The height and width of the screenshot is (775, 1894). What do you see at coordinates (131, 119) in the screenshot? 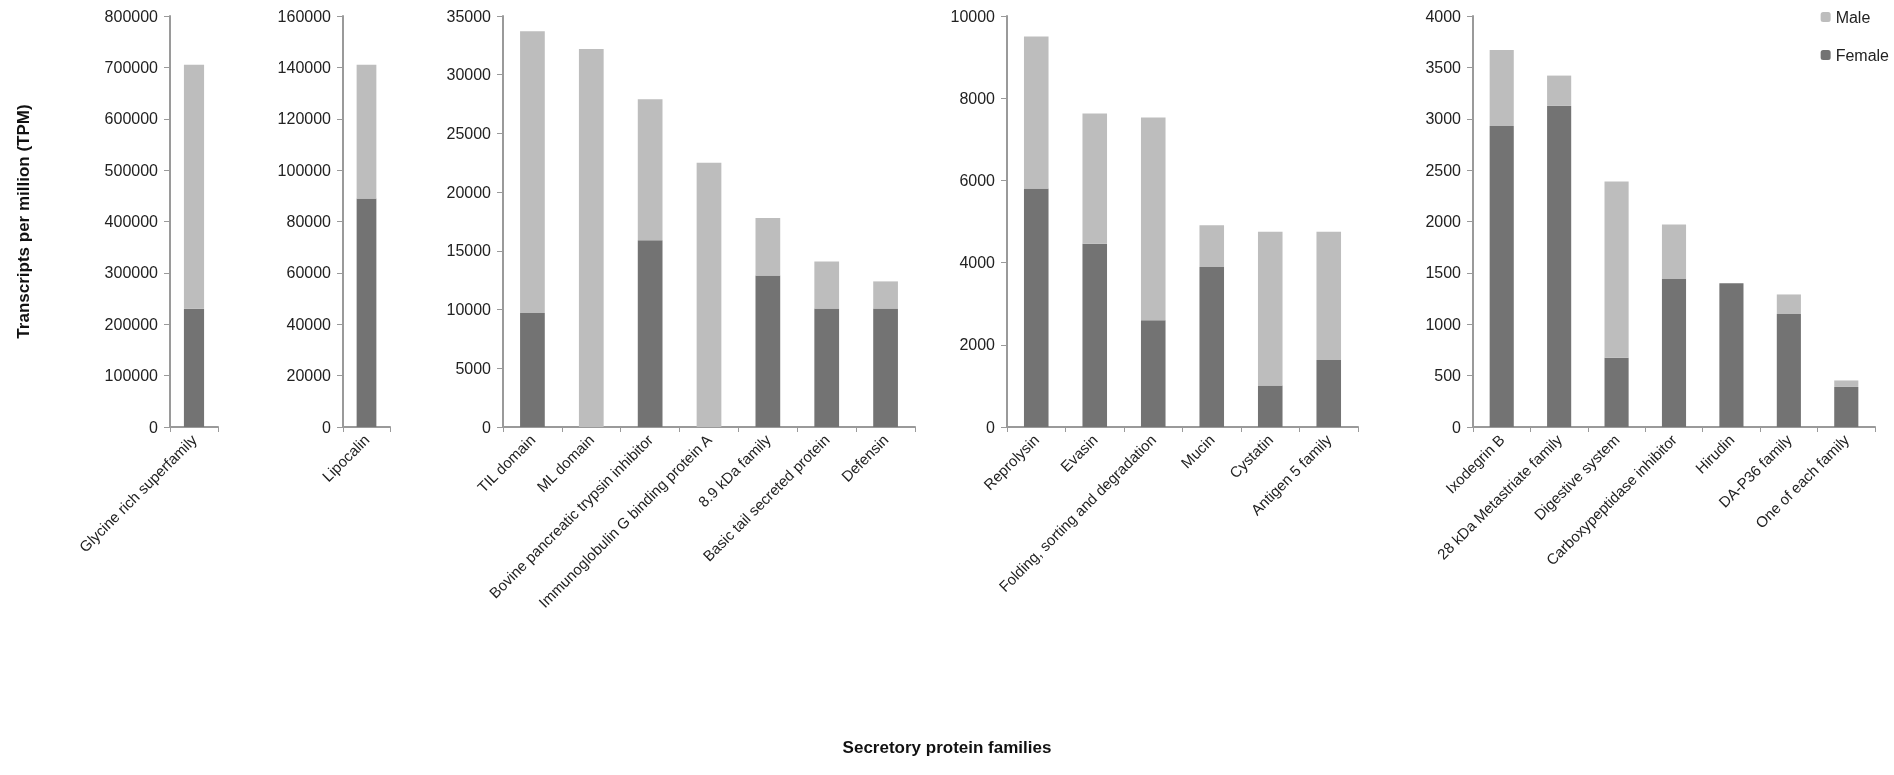
I see `y-tick-label: 600000` at bounding box center [131, 119].